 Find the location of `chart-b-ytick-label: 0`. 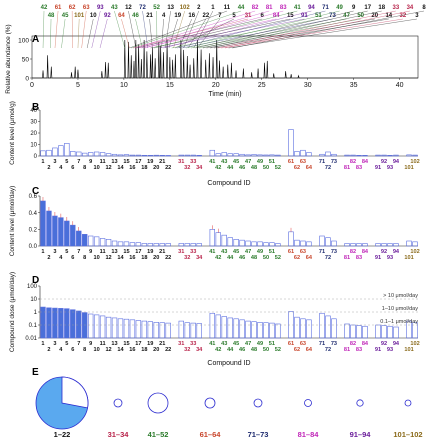

chart-b-ytick-label: 0 is located at coordinates (36, 157).